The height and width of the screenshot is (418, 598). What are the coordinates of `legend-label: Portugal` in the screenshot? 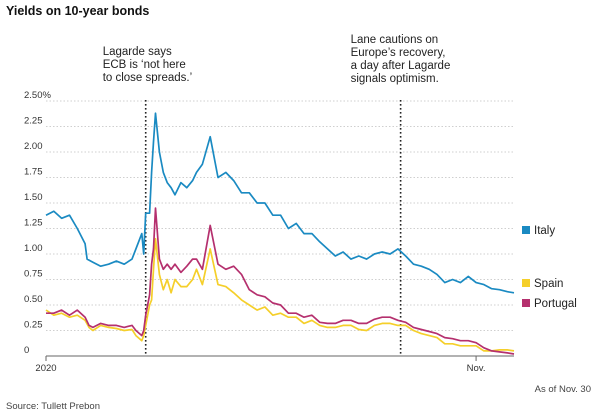 It's located at (555, 304).